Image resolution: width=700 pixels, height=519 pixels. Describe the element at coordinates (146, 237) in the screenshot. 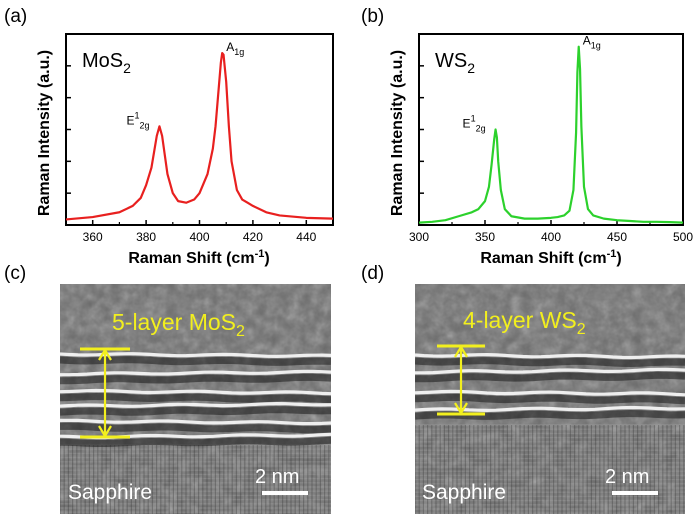

I see `x-tick-label: 380` at that location.